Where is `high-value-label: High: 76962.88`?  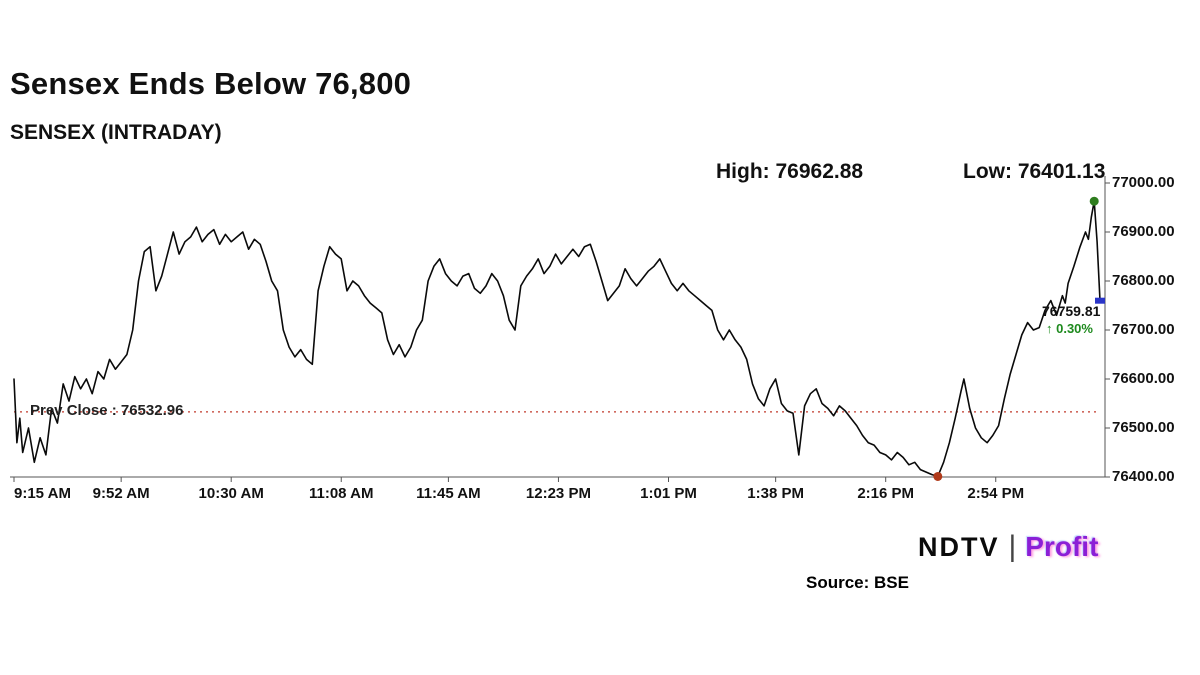 high-value-label: High: 76962.88 is located at coordinates (790, 171).